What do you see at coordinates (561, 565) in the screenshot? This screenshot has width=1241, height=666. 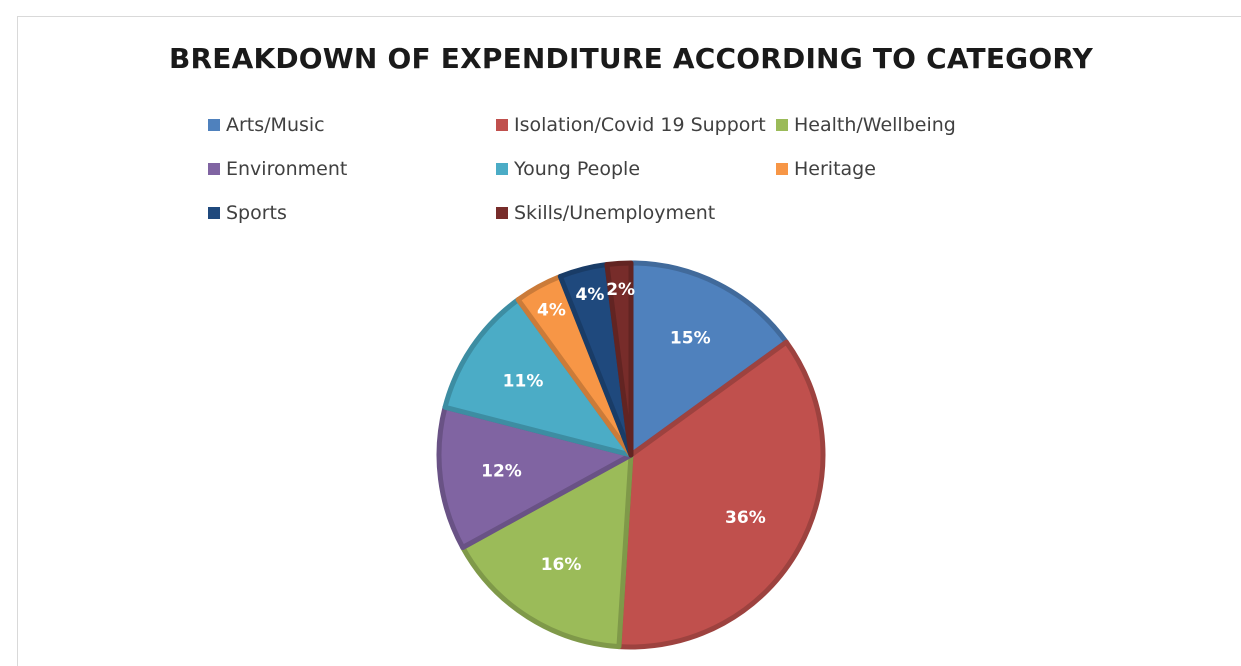 I see `slice-data-label: 16%` at bounding box center [561, 565].